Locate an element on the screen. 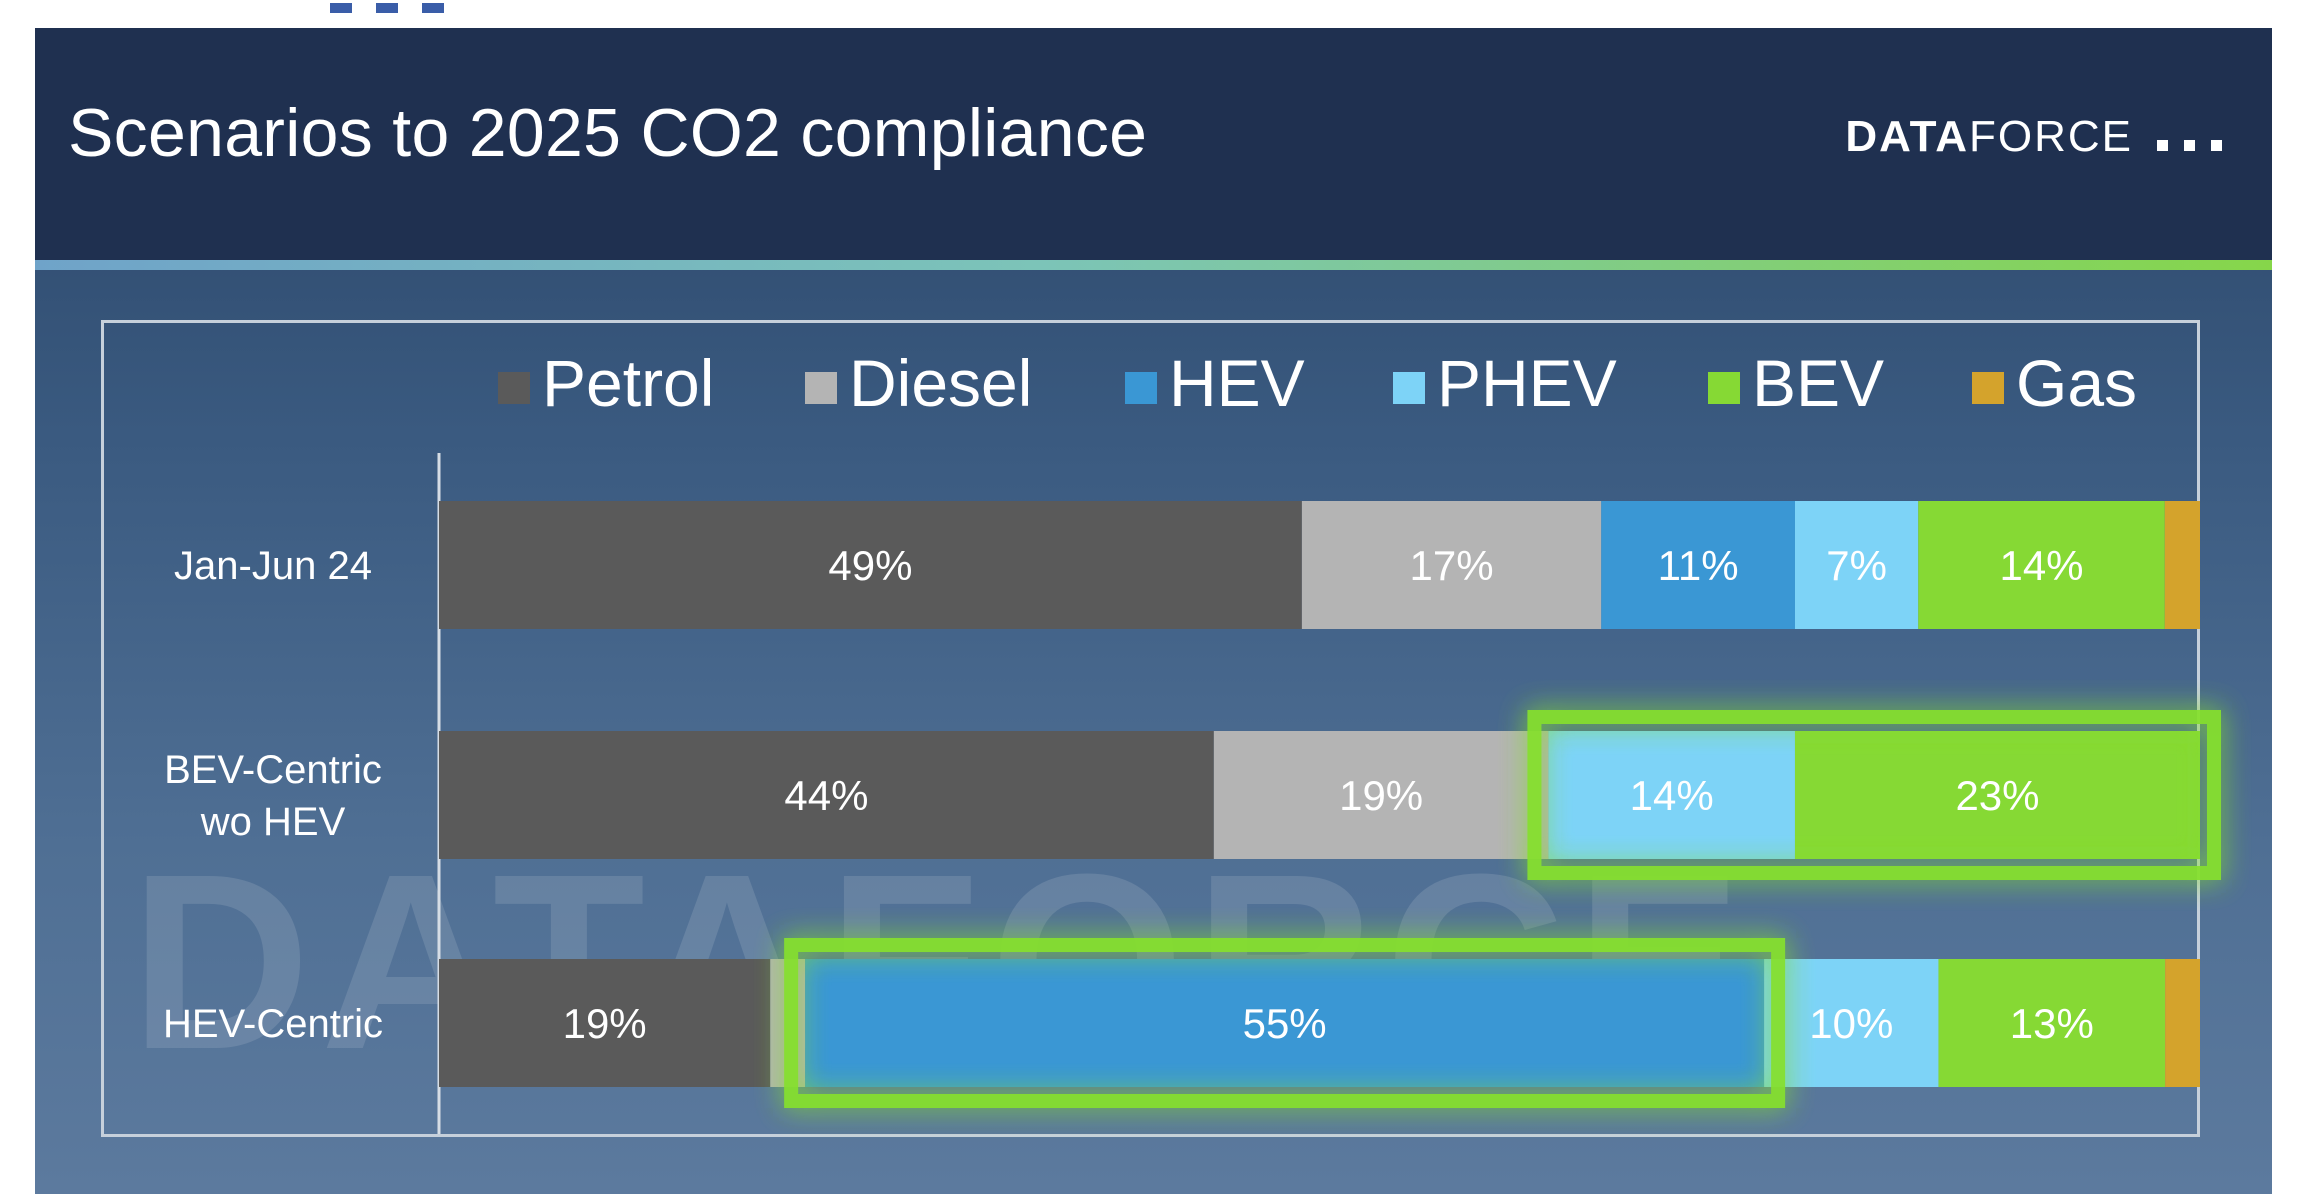 This screenshot has height=1200, width=2304. highlight-box-hev-centric is located at coordinates (1285, 1023).